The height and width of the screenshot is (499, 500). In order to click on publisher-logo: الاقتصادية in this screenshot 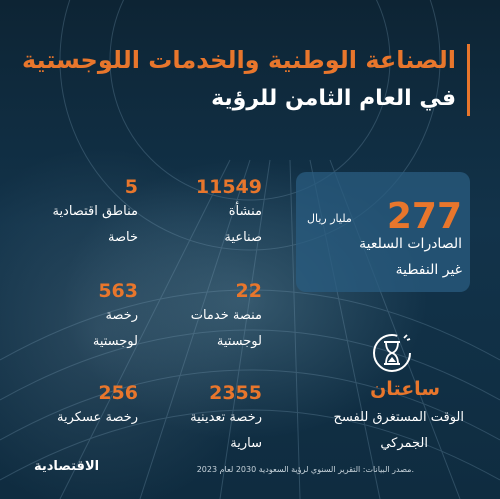, I will do `click(67, 466)`.